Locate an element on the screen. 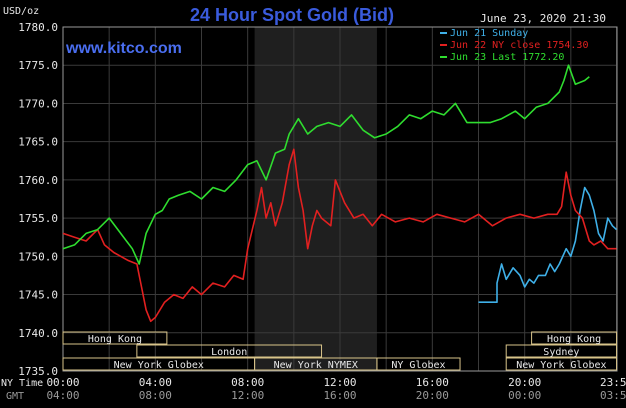 The image size is (626, 408). session-label: Sydney is located at coordinates (561, 352).